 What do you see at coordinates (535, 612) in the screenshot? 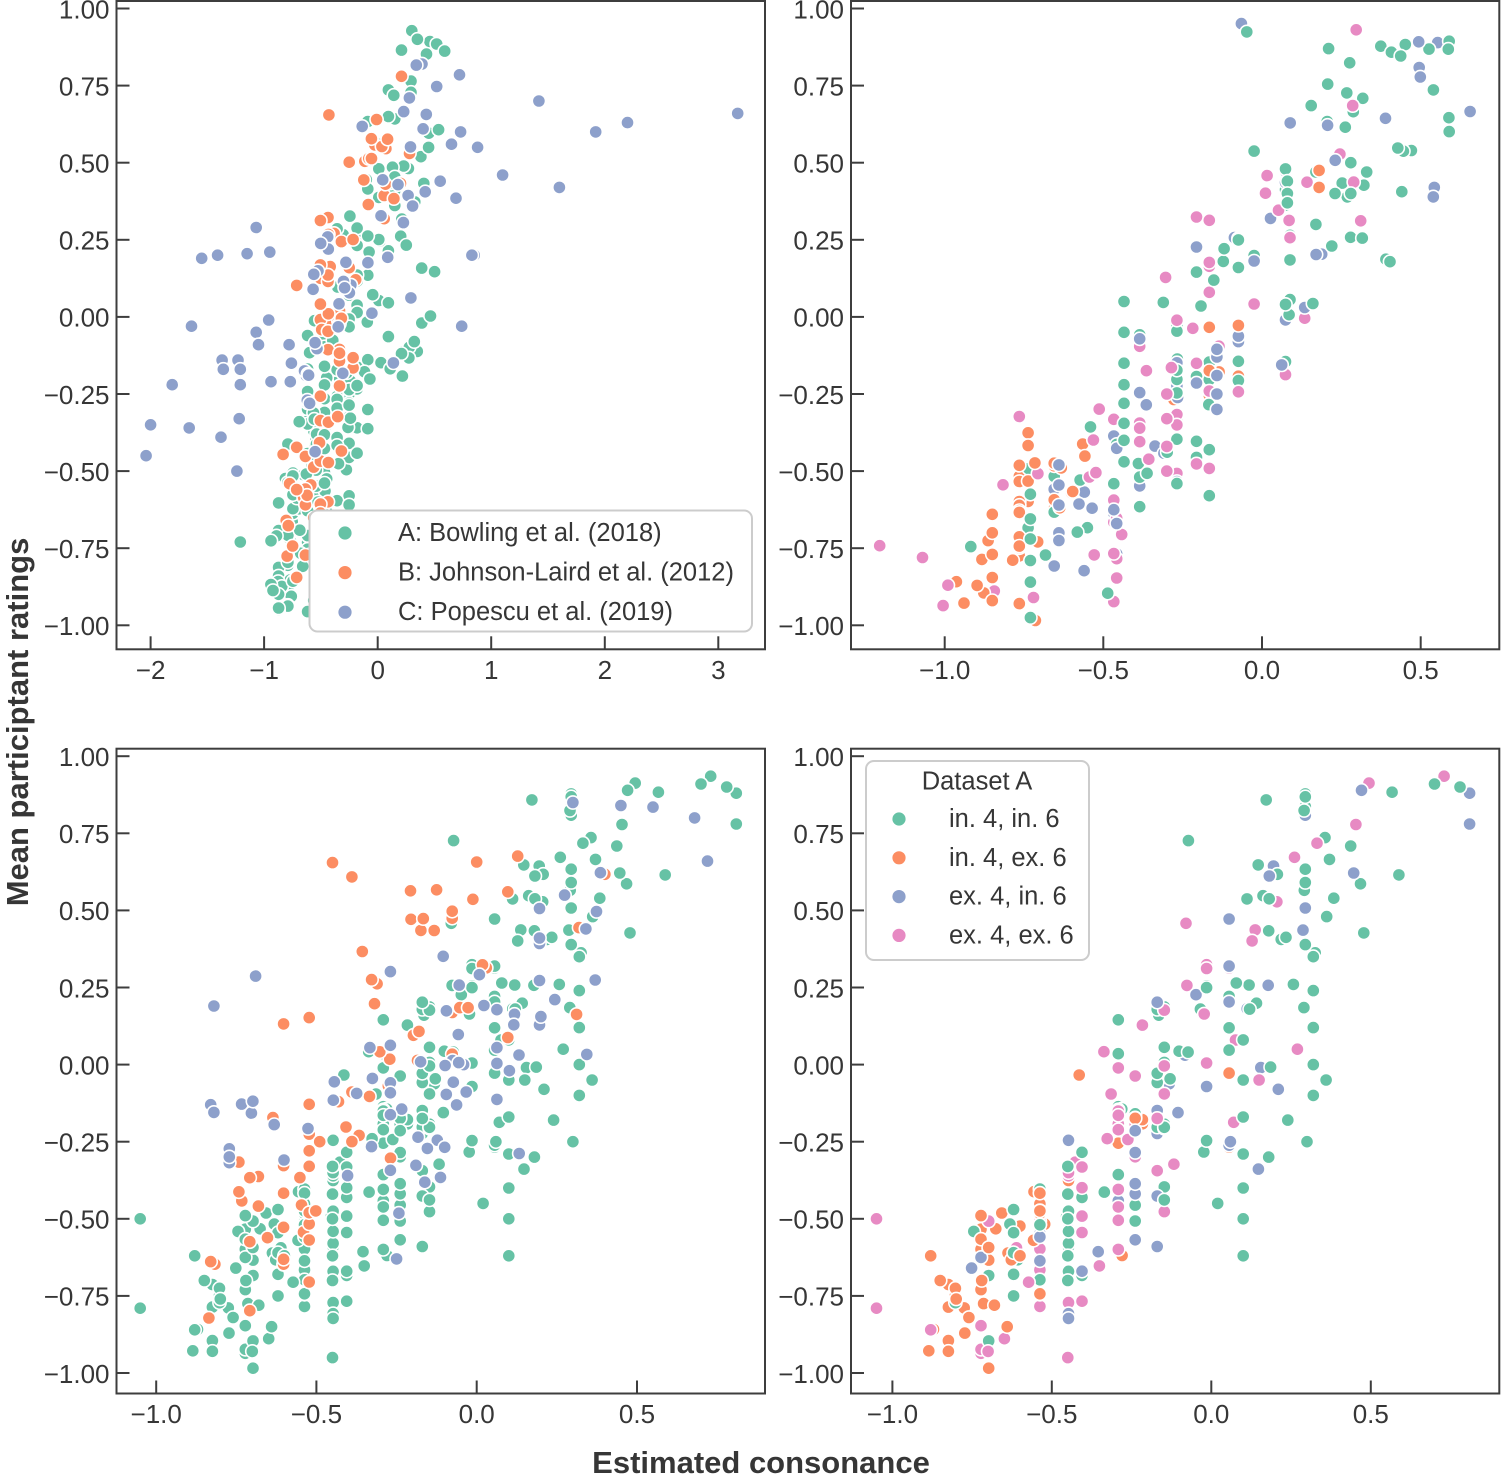
I see `svg-text: C: Popescu et al. (2019)` at bounding box center [535, 612].